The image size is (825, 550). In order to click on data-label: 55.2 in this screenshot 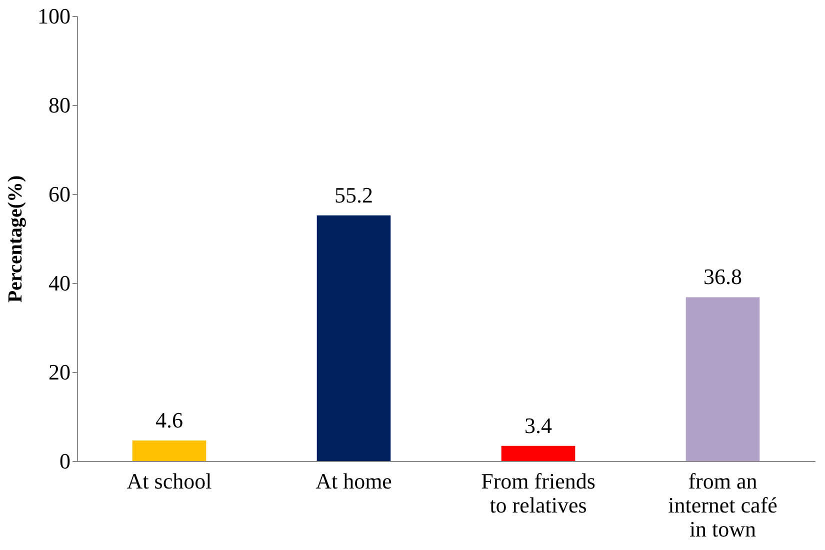, I will do `click(353, 195)`.